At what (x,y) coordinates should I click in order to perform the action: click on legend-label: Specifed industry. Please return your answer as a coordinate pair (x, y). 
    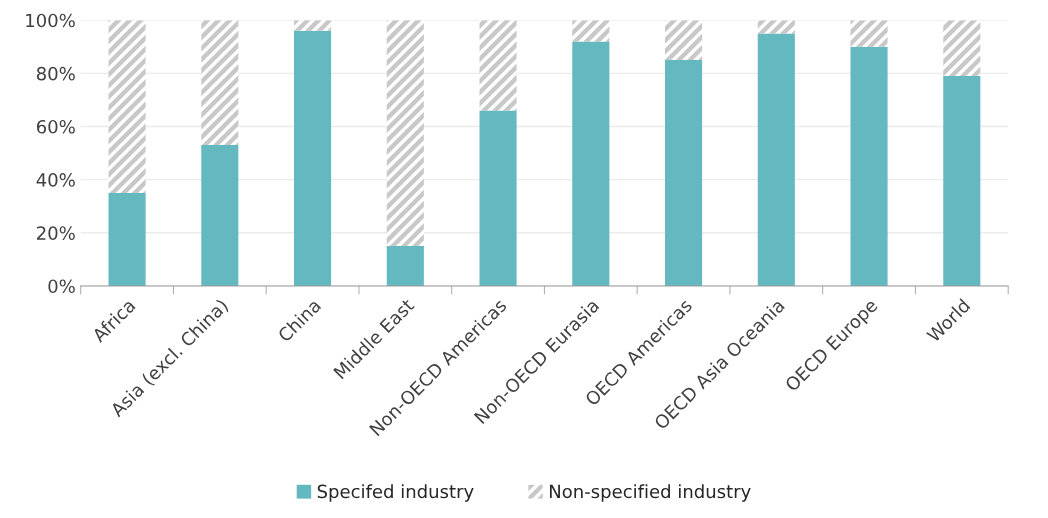
    Looking at the image, I should click on (395, 493).